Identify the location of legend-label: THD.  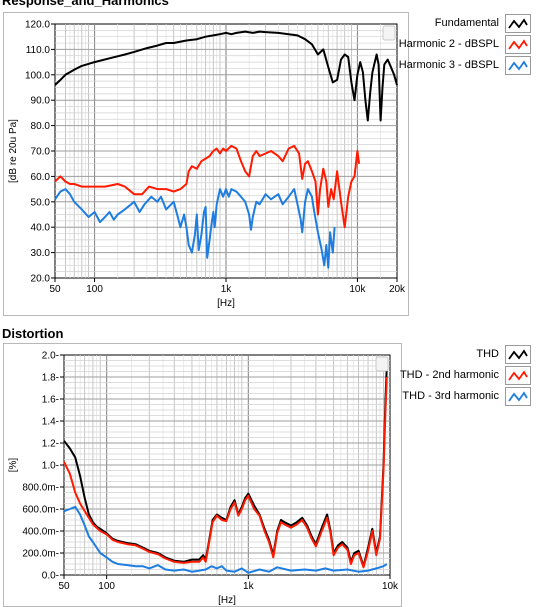
(487, 354).